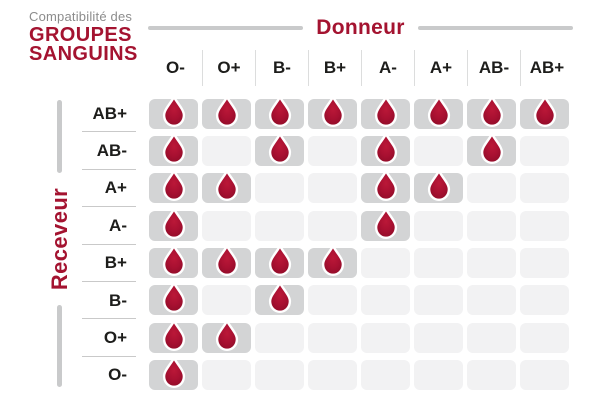 Image resolution: width=600 pixels, height=400 pixels. Describe the element at coordinates (98, 226) in the screenshot. I see `receiver-row-header: A-` at that location.